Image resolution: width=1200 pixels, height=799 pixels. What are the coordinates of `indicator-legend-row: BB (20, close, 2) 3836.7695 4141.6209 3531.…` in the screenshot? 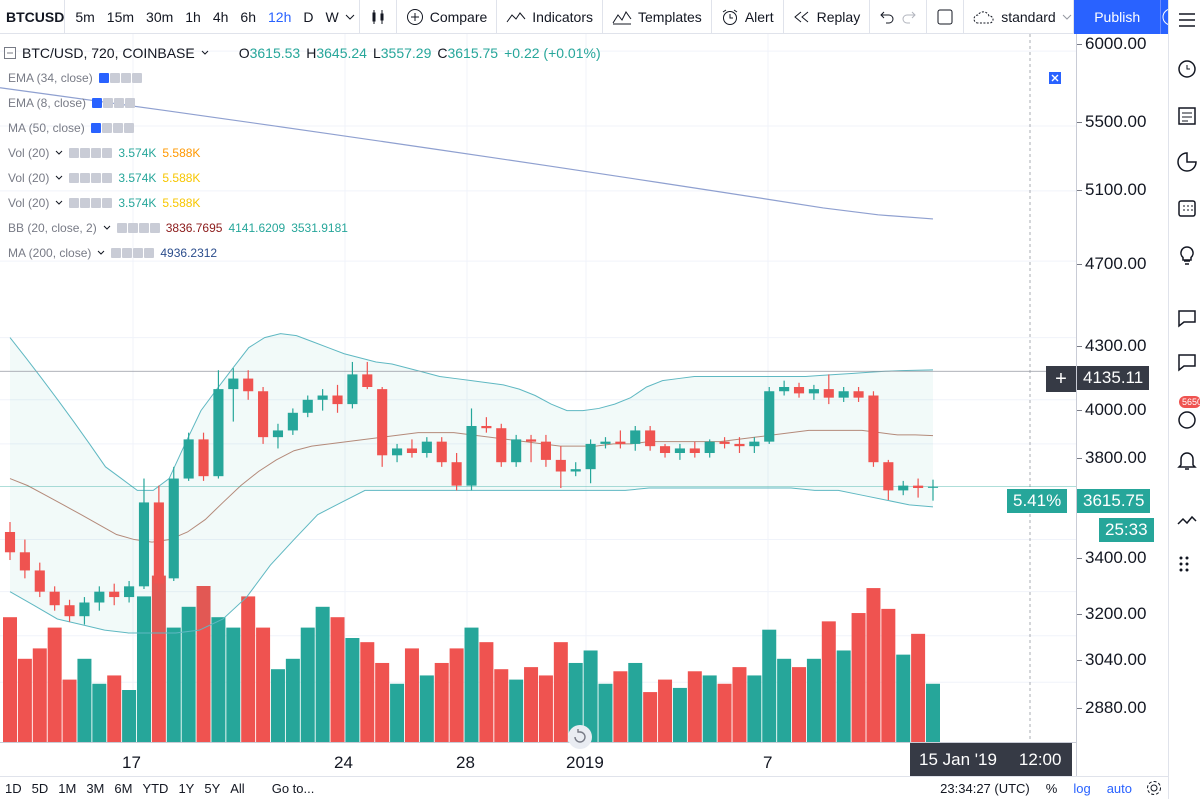 It's located at (178, 228).